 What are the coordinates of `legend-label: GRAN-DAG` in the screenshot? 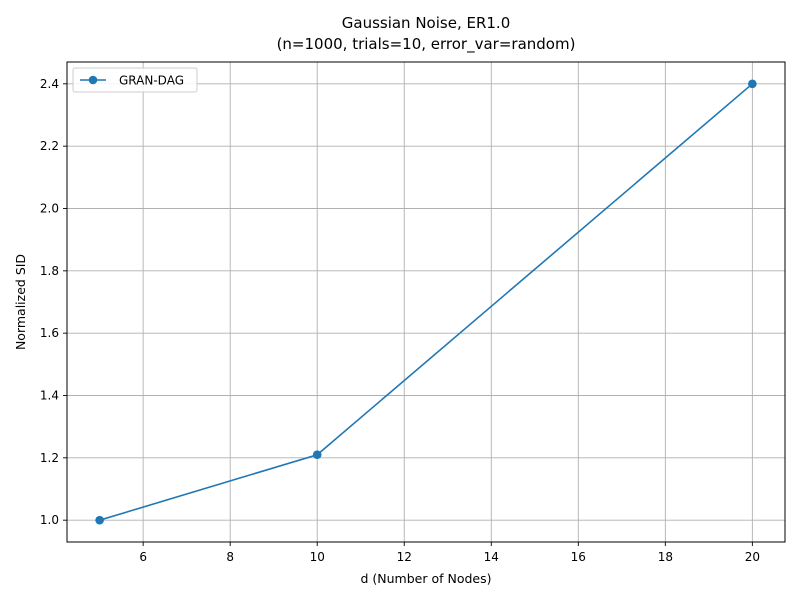 It's located at (151, 81).